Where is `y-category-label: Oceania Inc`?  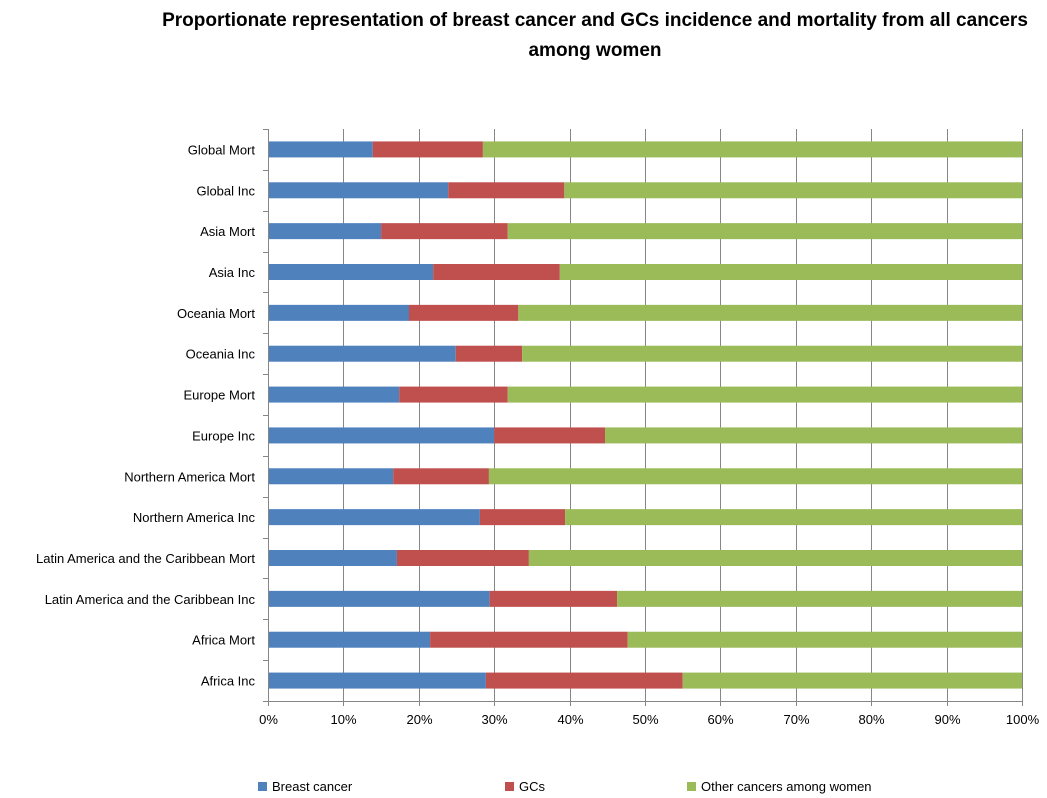
y-category-label: Oceania Inc is located at coordinates (221, 354).